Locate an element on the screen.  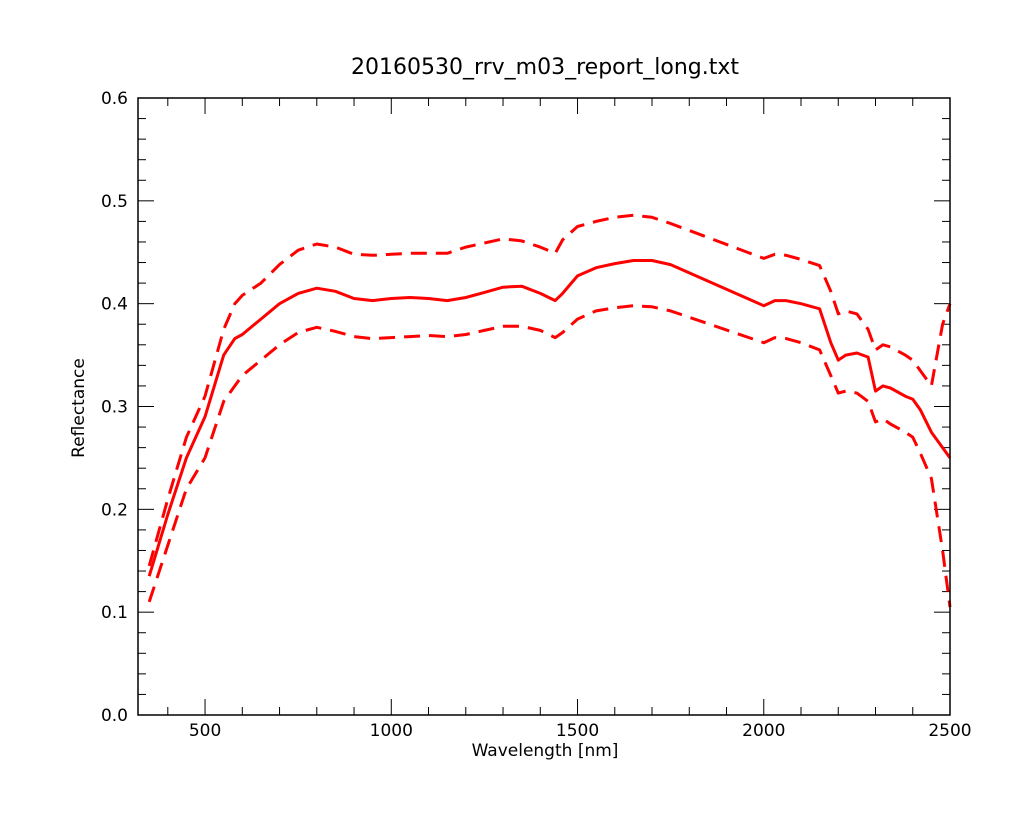
y-tick-label: 0.6 is located at coordinates (114, 99).